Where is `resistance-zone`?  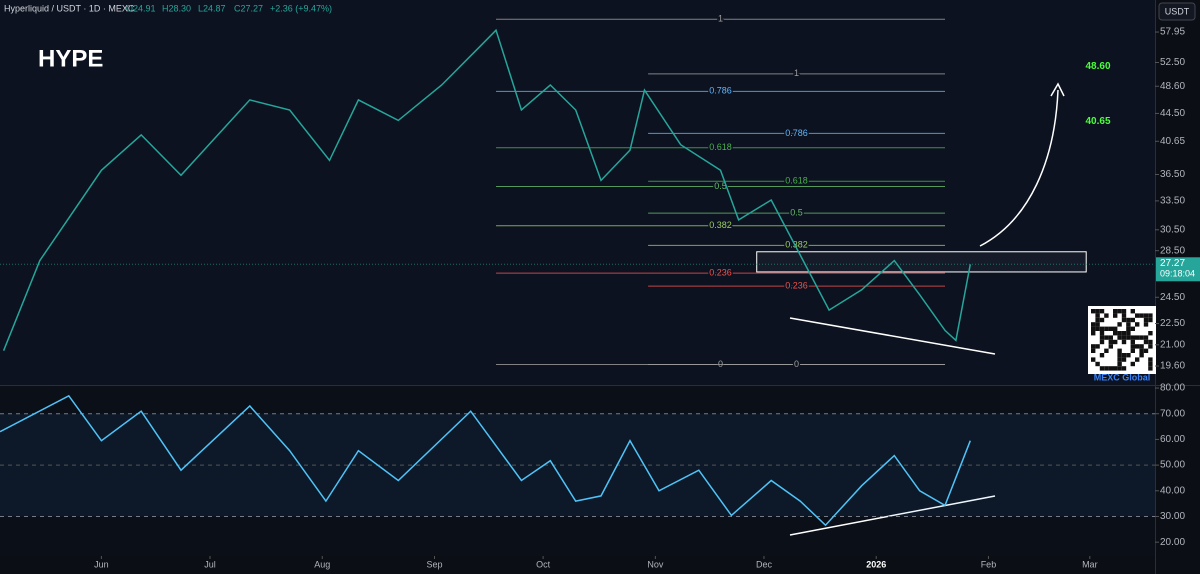
resistance-zone is located at coordinates (921, 262).